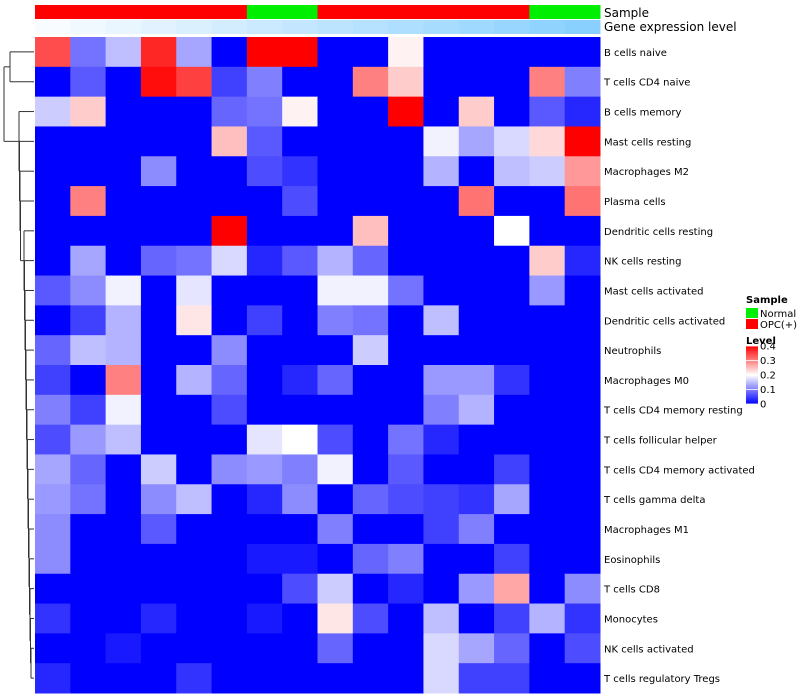  What do you see at coordinates (635, 202) in the screenshot?
I see `row-label: Plasma cells` at bounding box center [635, 202].